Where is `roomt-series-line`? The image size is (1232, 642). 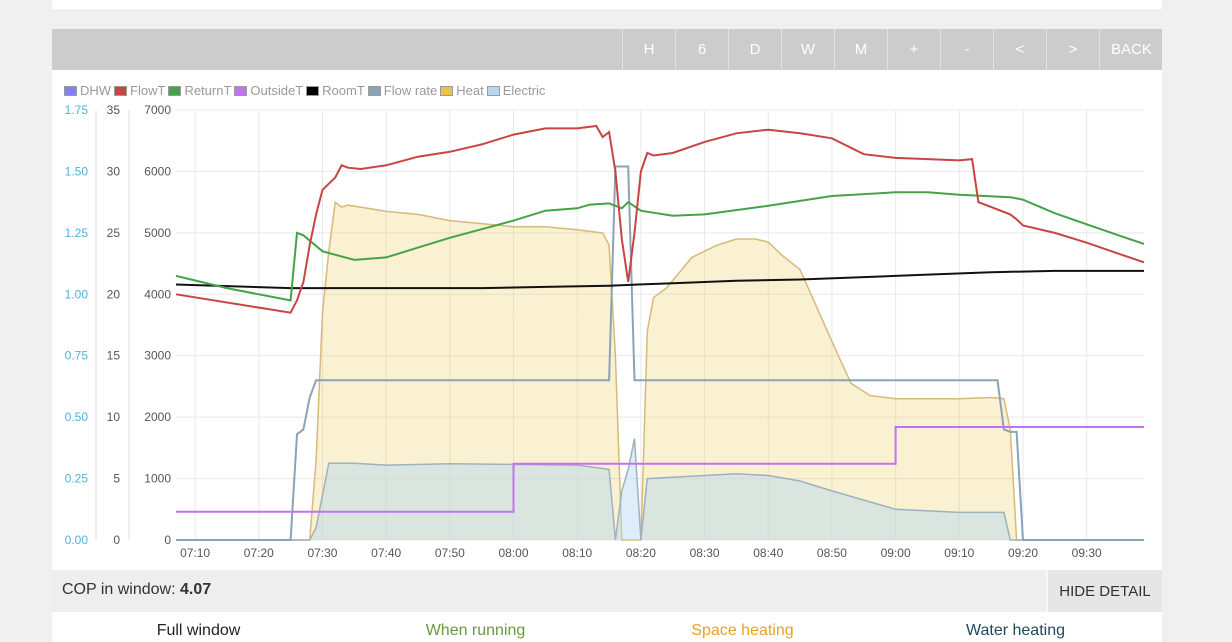
roomt-series-line is located at coordinates (659, 279).